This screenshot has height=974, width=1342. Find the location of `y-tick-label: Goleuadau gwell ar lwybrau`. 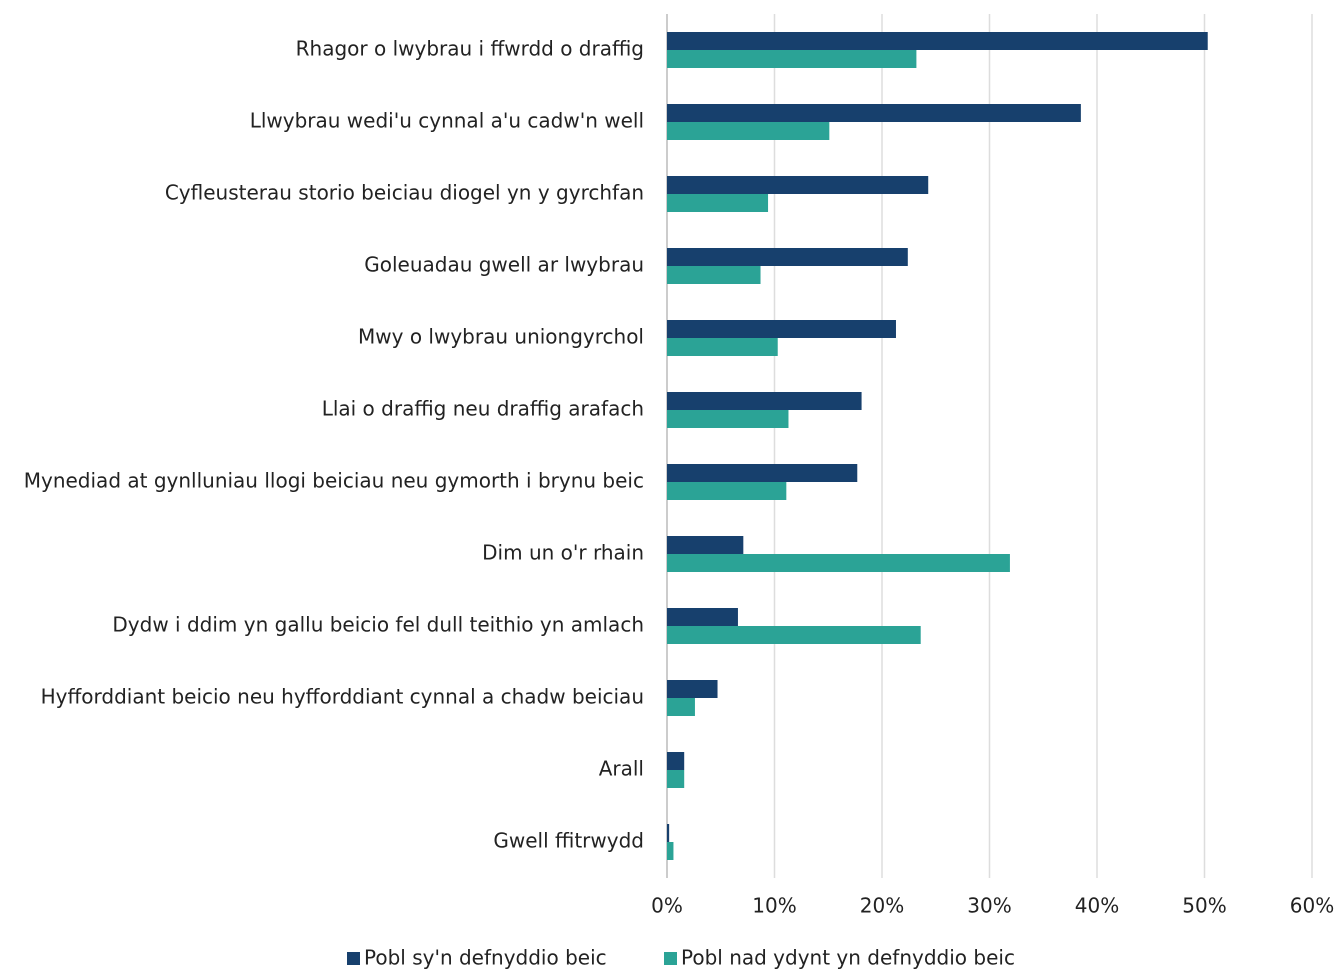

y-tick-label: Goleuadau gwell ar lwybrau is located at coordinates (504, 265).